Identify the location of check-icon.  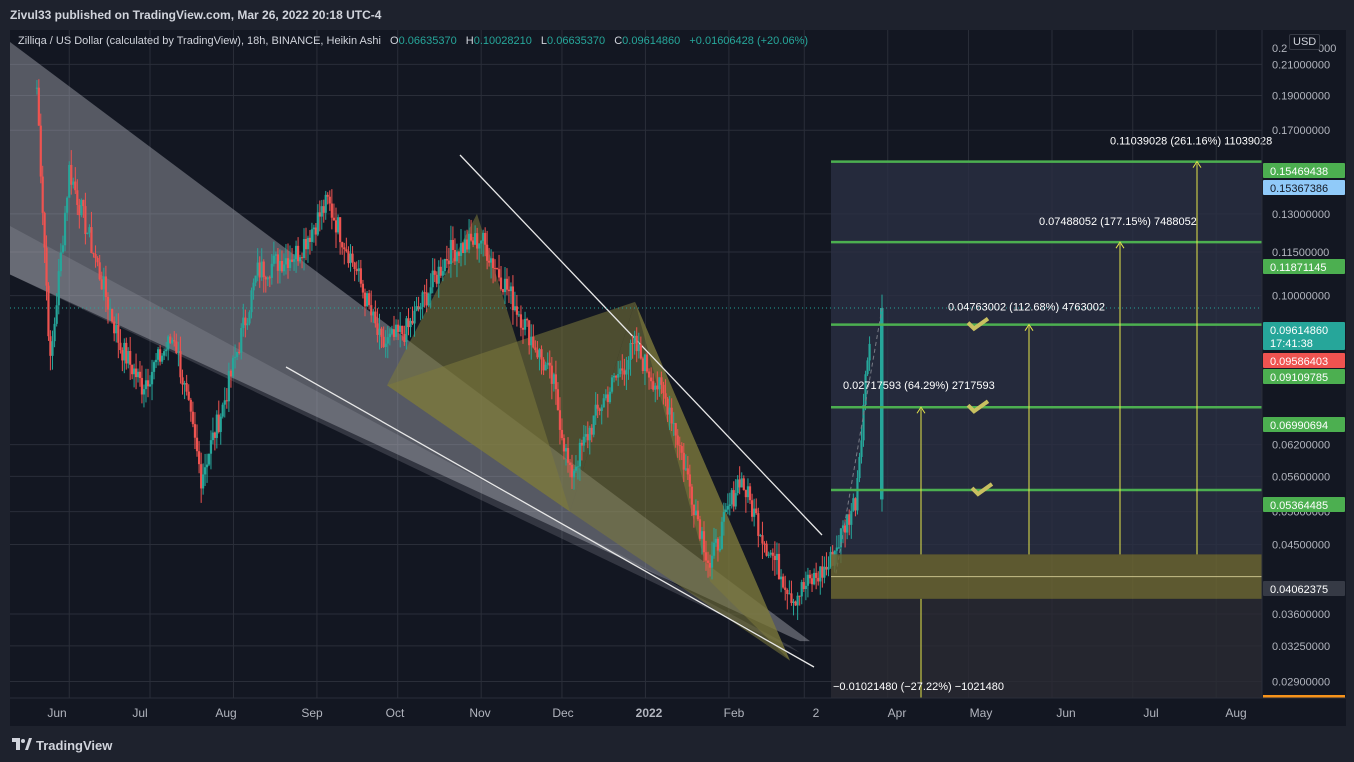
(978, 324).